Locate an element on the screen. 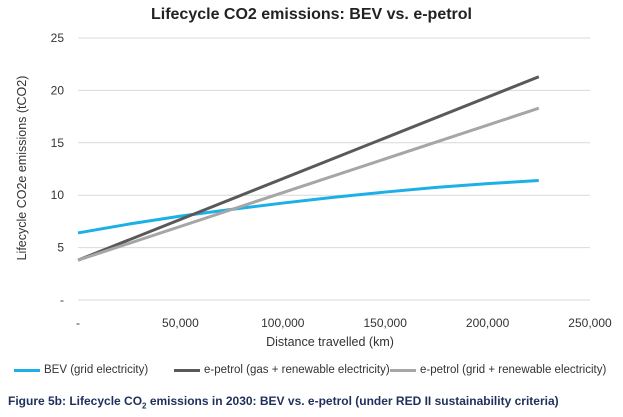 This screenshot has height=417, width=623. x-tick-label: 50,000 is located at coordinates (180, 323).